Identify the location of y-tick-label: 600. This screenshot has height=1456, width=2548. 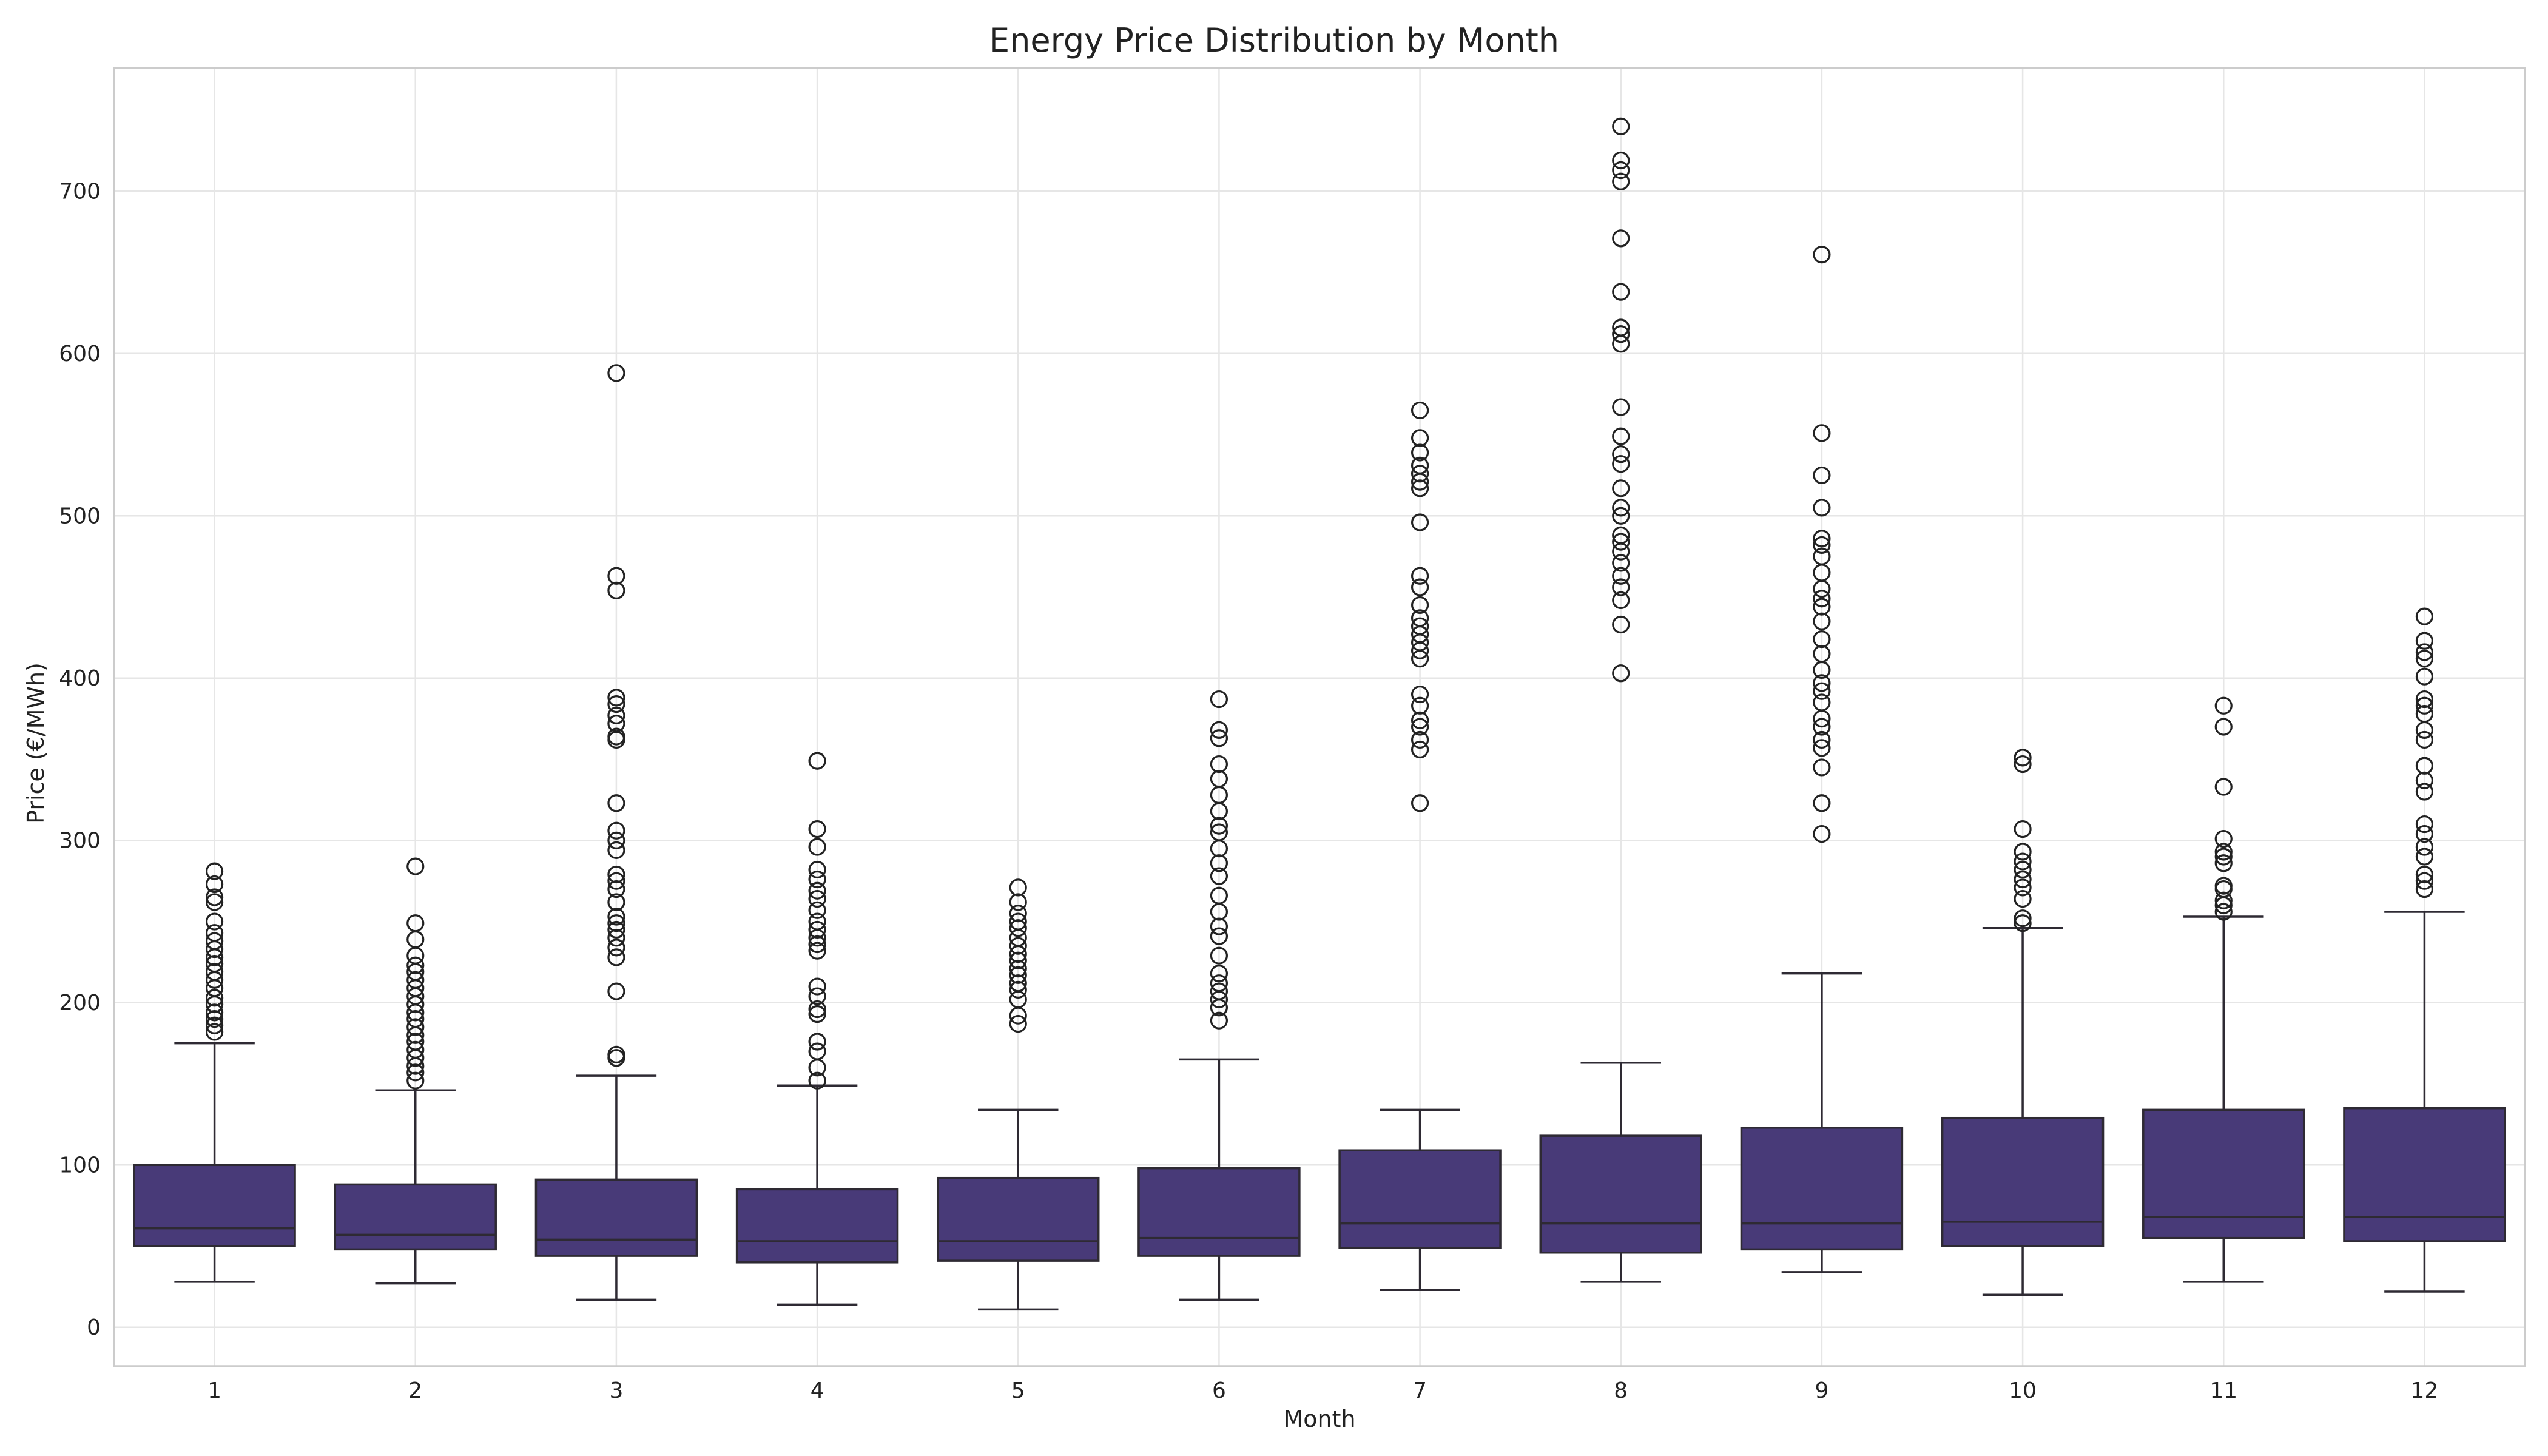
(80, 354).